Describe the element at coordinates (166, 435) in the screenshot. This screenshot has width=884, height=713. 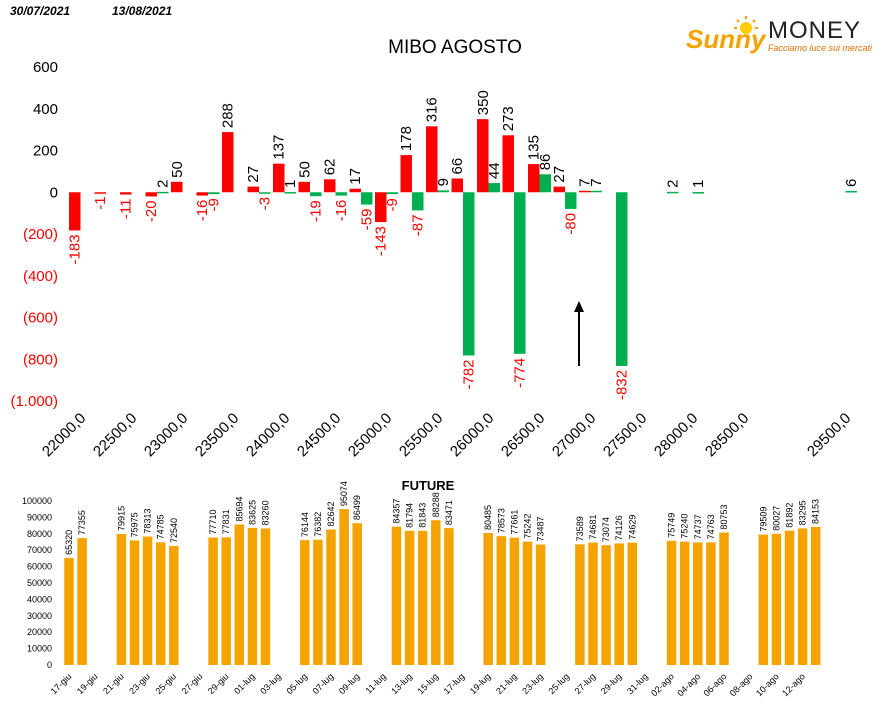
I see `x-tick-label: 23000,0` at that location.